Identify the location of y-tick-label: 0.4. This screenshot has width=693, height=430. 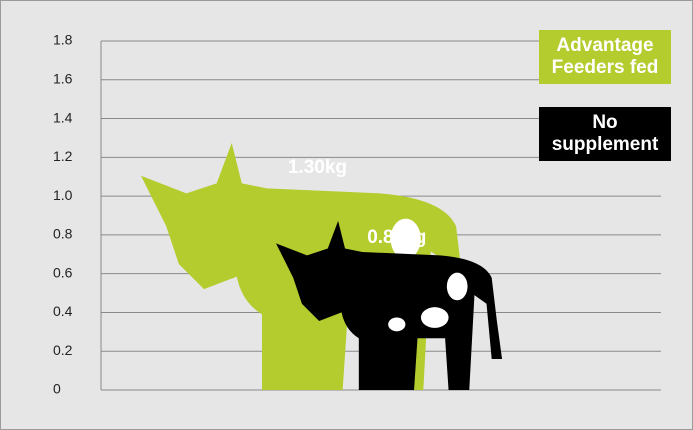
(63, 311).